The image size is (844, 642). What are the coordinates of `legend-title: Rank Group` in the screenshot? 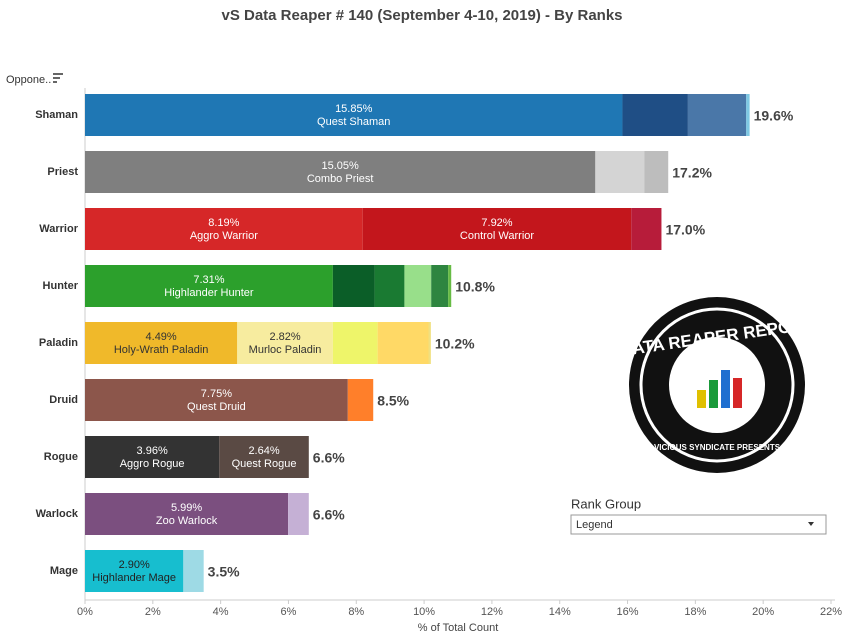 It's located at (606, 503).